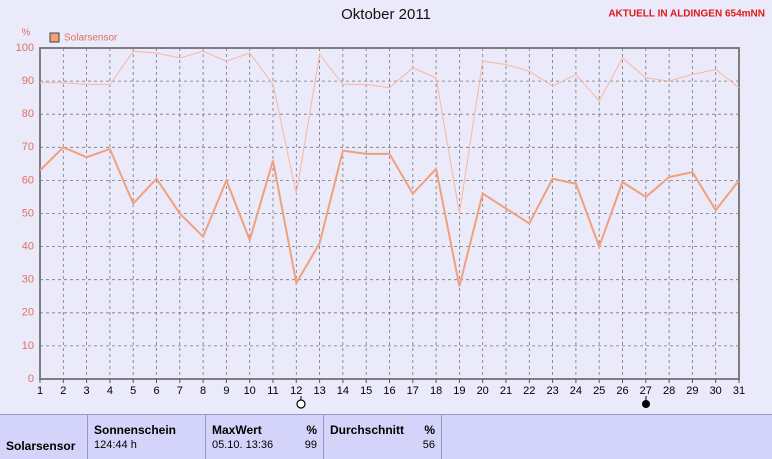 The width and height of the screenshot is (772, 459). I want to click on x-tick-label: 28, so click(669, 391).